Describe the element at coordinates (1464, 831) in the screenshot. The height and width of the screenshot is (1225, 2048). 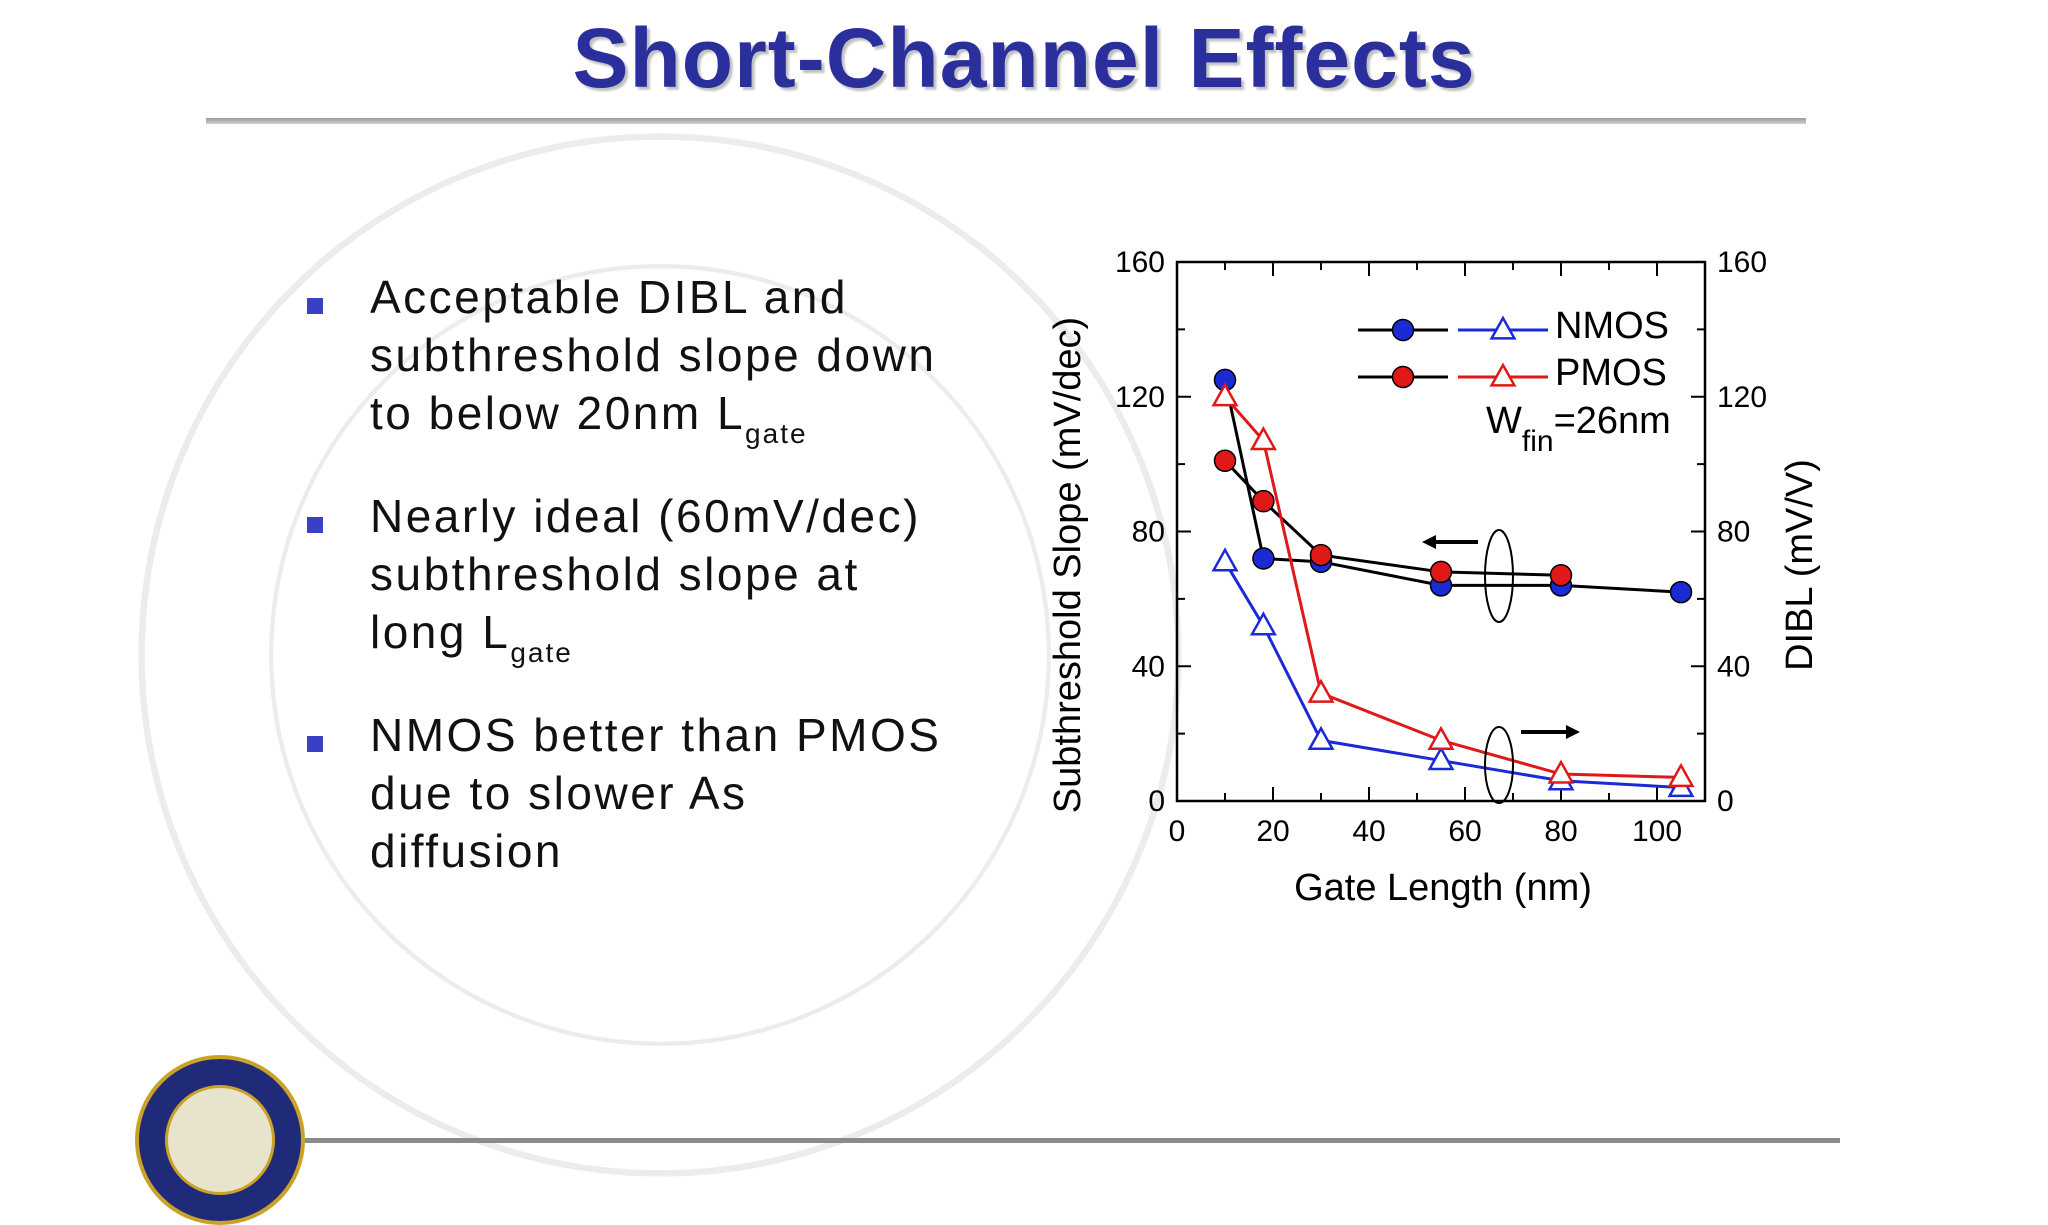
I see `x-tick-label: 60` at that location.